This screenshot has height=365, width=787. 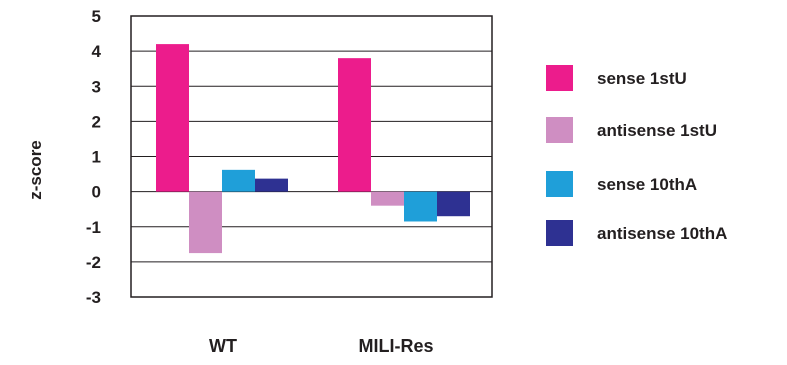 What do you see at coordinates (395, 346) in the screenshot?
I see `x-category-label: MILI-Res` at bounding box center [395, 346].